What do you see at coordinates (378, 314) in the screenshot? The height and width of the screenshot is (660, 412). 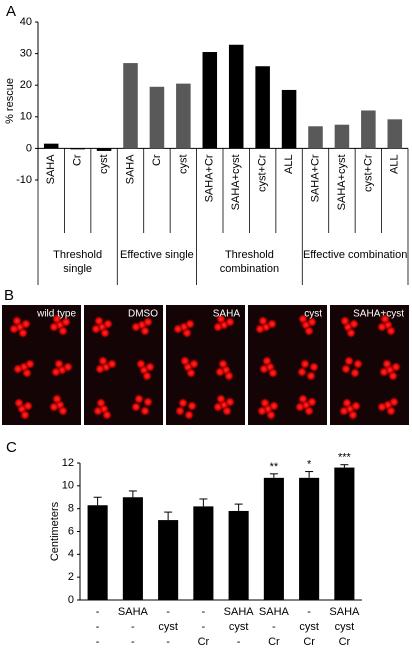 I see `image-label: SAHA+cyst` at bounding box center [378, 314].